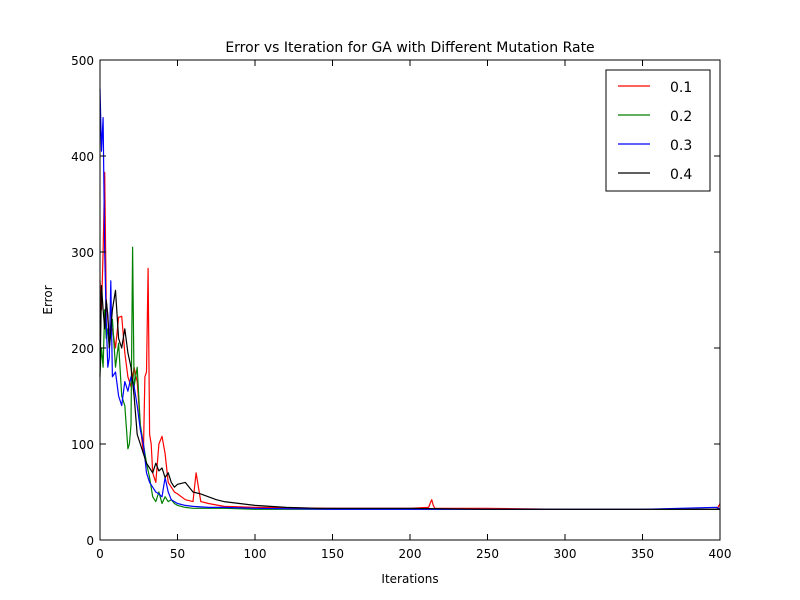 The image size is (800, 600). What do you see at coordinates (177, 554) in the screenshot?
I see `x-tick-label: 50` at bounding box center [177, 554].